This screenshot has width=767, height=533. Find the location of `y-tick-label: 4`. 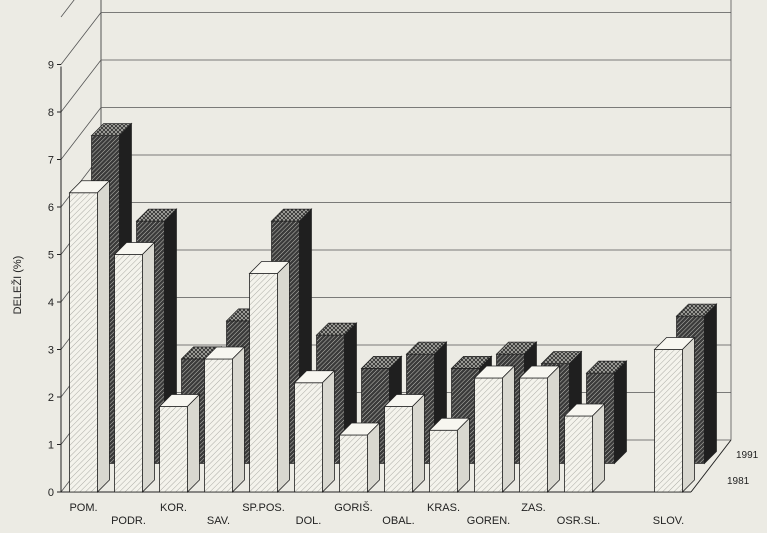

y-tick-label: 4 is located at coordinates (51, 303).